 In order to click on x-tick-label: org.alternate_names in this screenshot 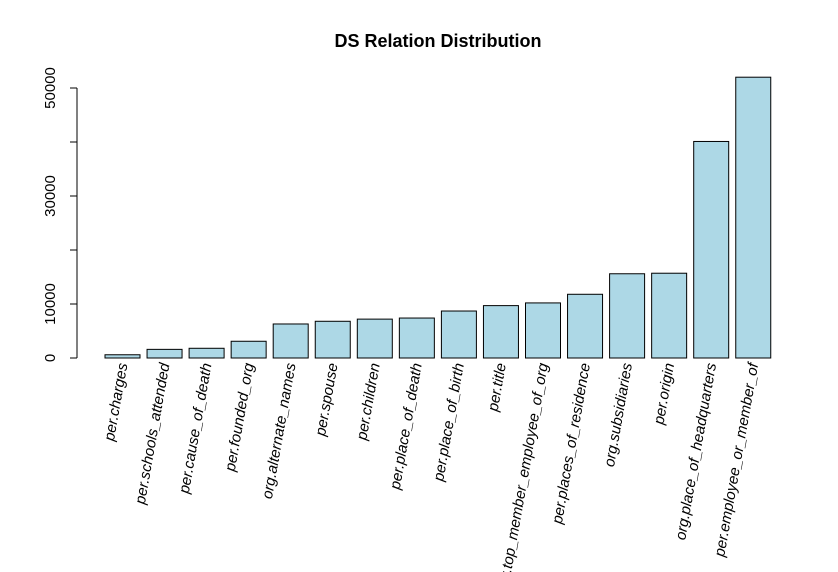, I will do `click(279, 430)`.